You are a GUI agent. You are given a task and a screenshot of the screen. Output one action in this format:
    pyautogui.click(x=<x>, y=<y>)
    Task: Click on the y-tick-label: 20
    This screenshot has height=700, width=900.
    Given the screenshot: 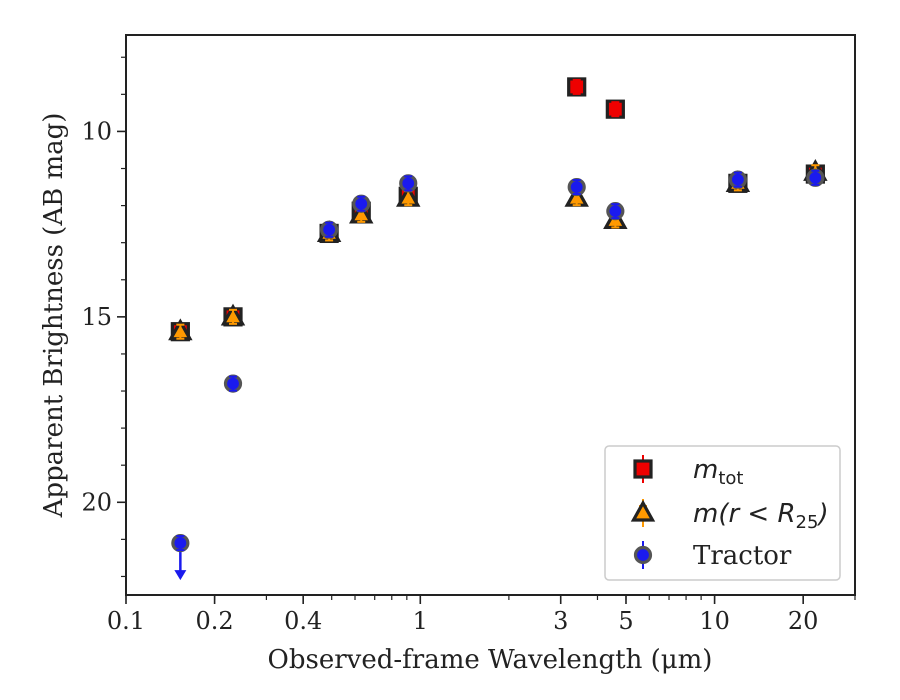 What is the action you would take?
    pyautogui.click(x=96, y=502)
    